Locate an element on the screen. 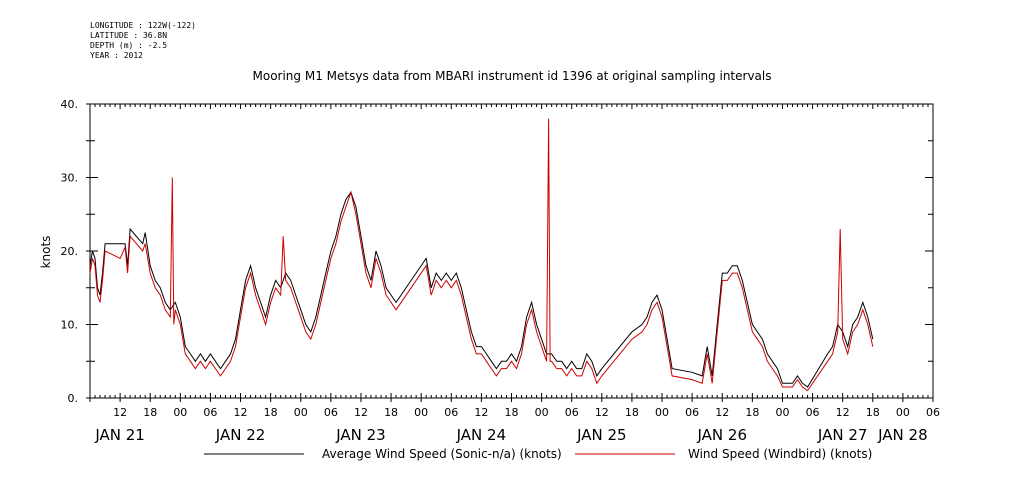 This screenshot has width=1009, height=504. legend-label-average: Average Wind Speed (Sonic-n/a) (knots) is located at coordinates (442, 454).